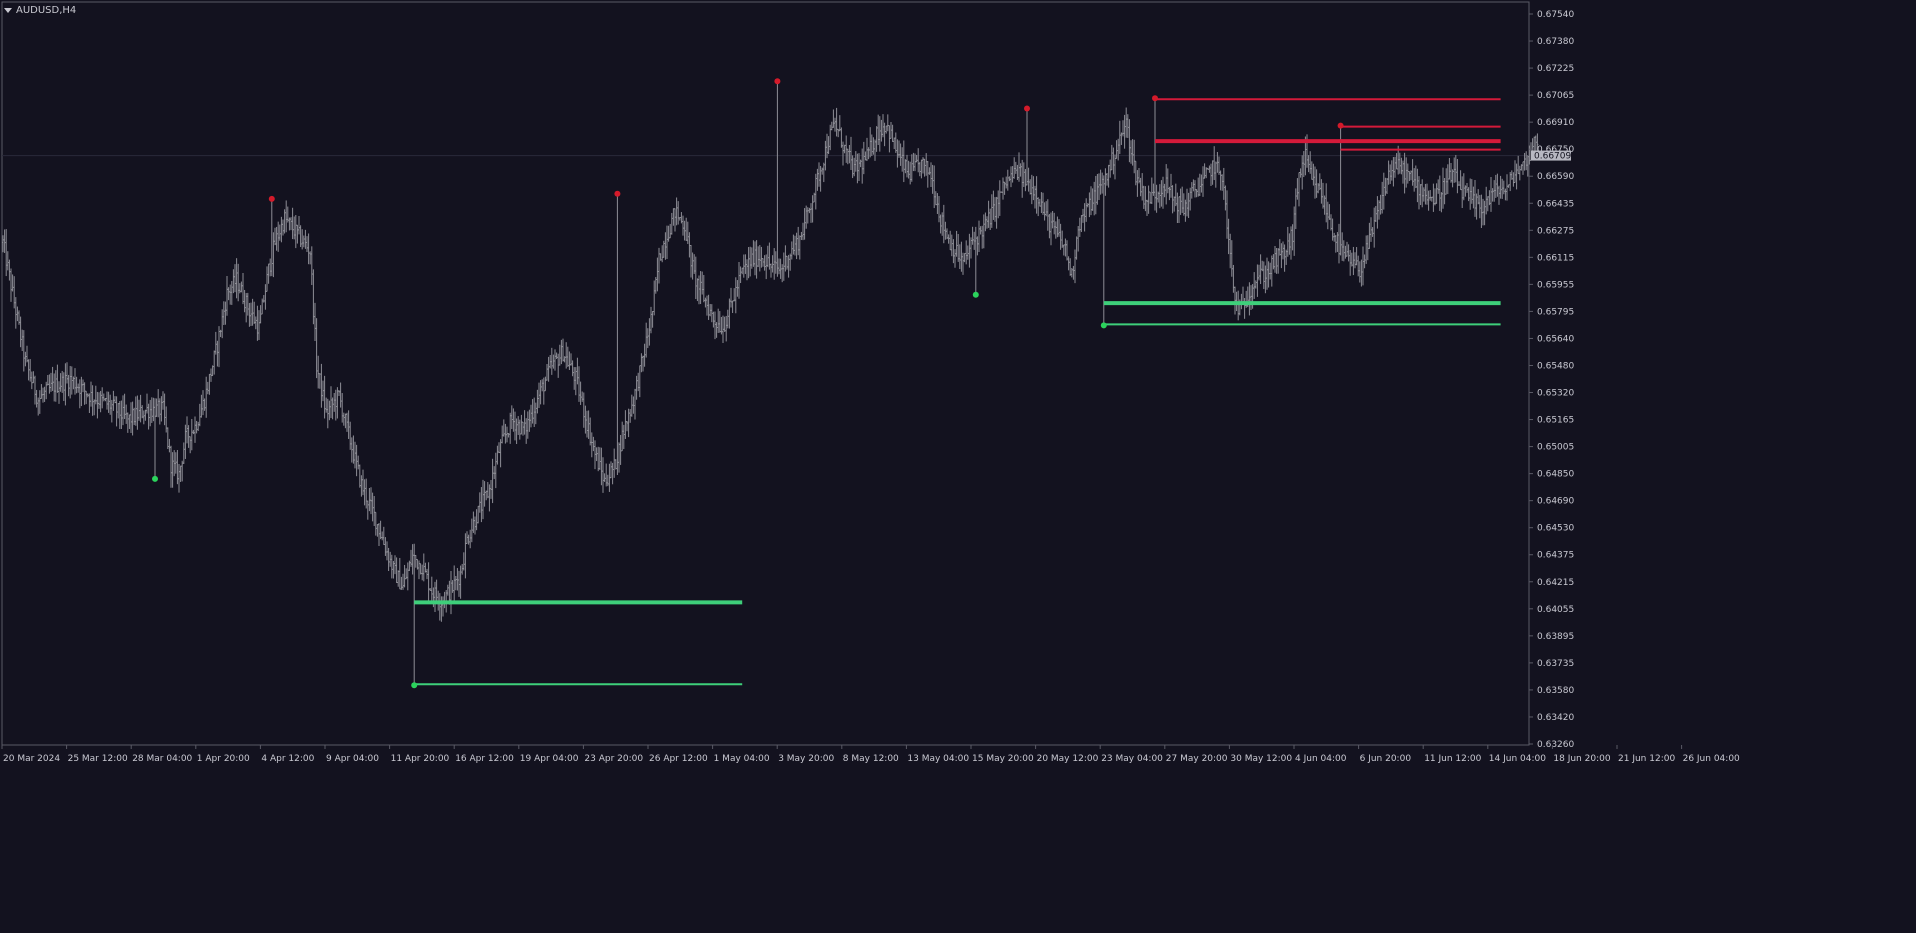  What do you see at coordinates (1103, 325) in the screenshot?
I see `swing-low-dot` at bounding box center [1103, 325].